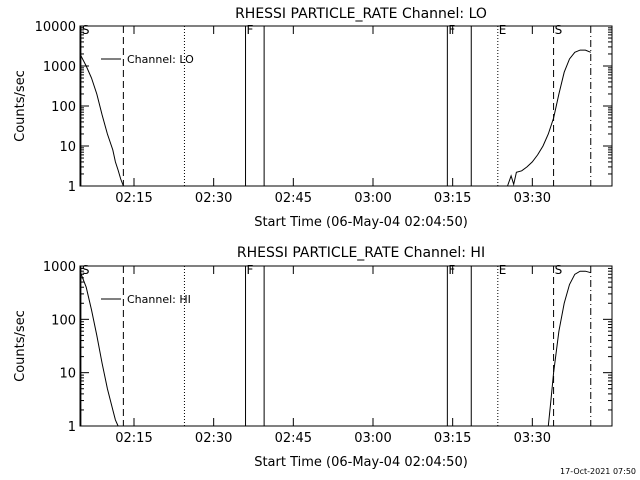 This screenshot has height=480, width=640. What do you see at coordinates (598, 471) in the screenshot?
I see `footer-timestamp: 17-Oct-2021 07:50` at bounding box center [598, 471].